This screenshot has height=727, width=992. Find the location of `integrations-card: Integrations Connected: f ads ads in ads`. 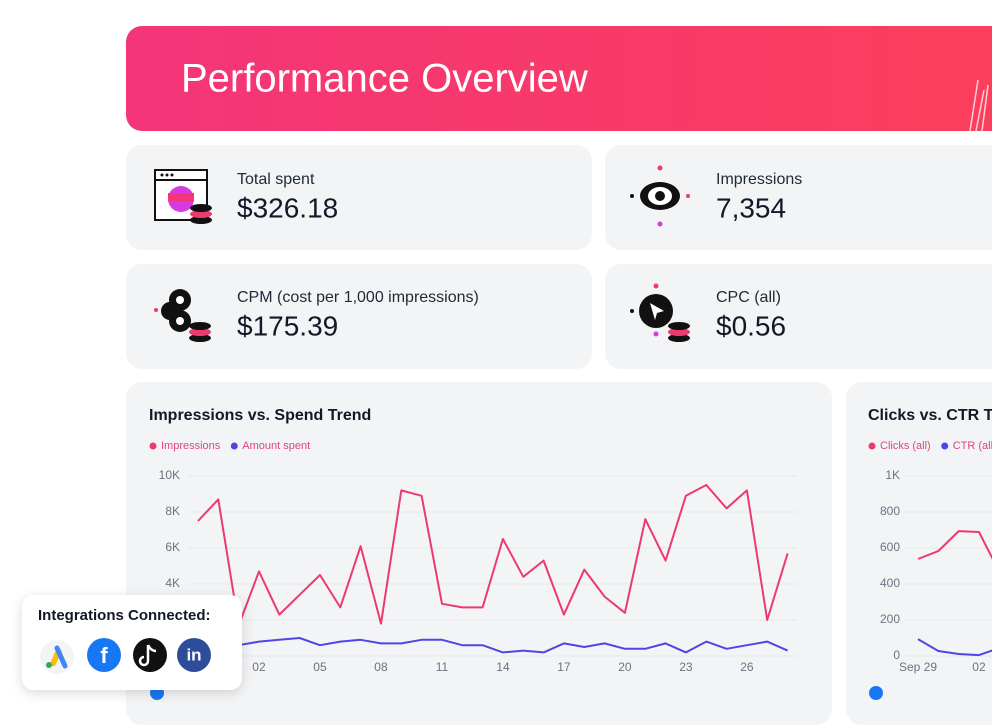

integrations-card: Integrations Connected: f ads ads in ads is located at coordinates (132, 642).